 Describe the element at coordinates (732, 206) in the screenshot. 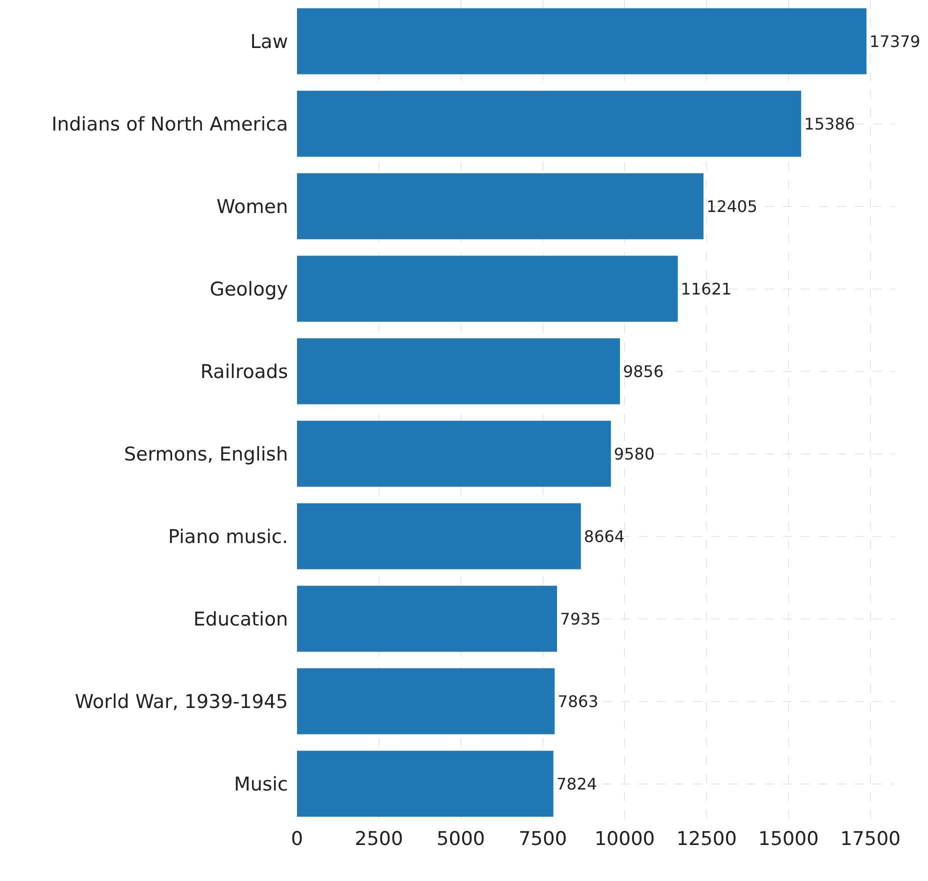

I see `data-label: 12405` at that location.